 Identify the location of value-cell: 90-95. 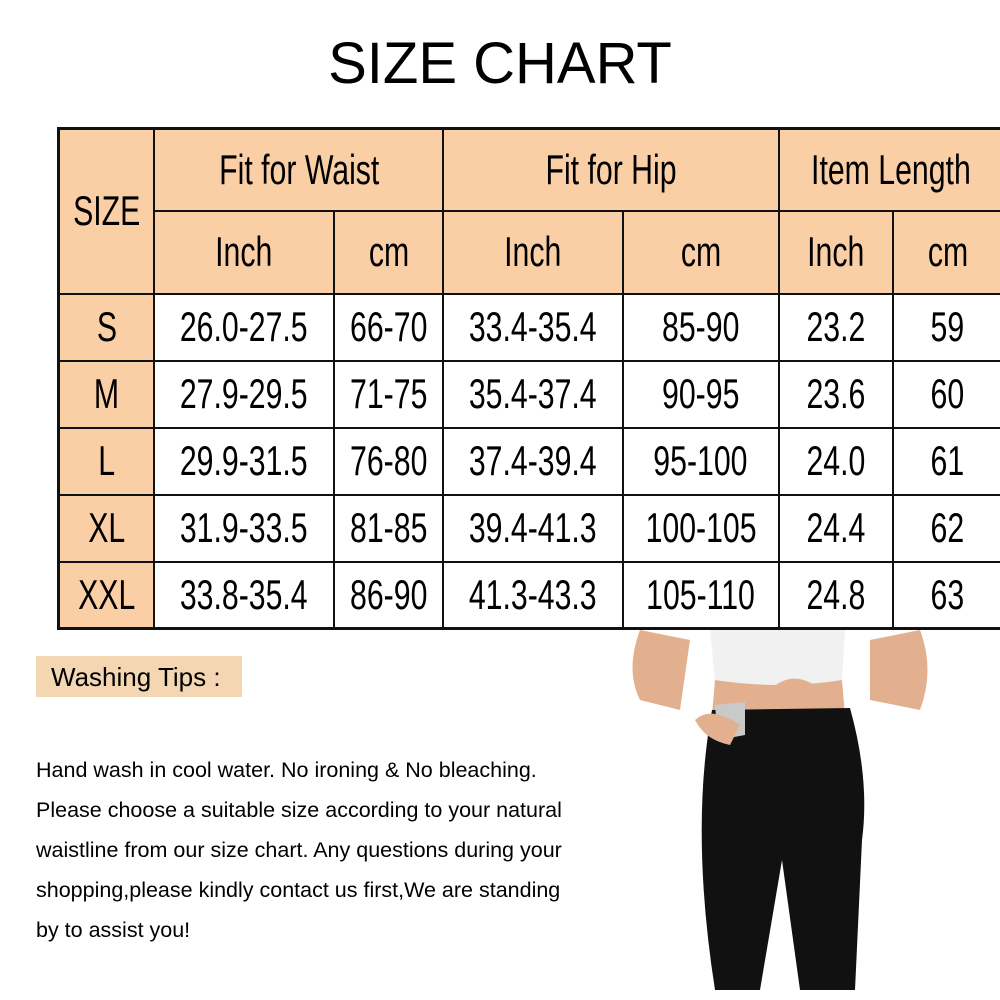
(700, 394).